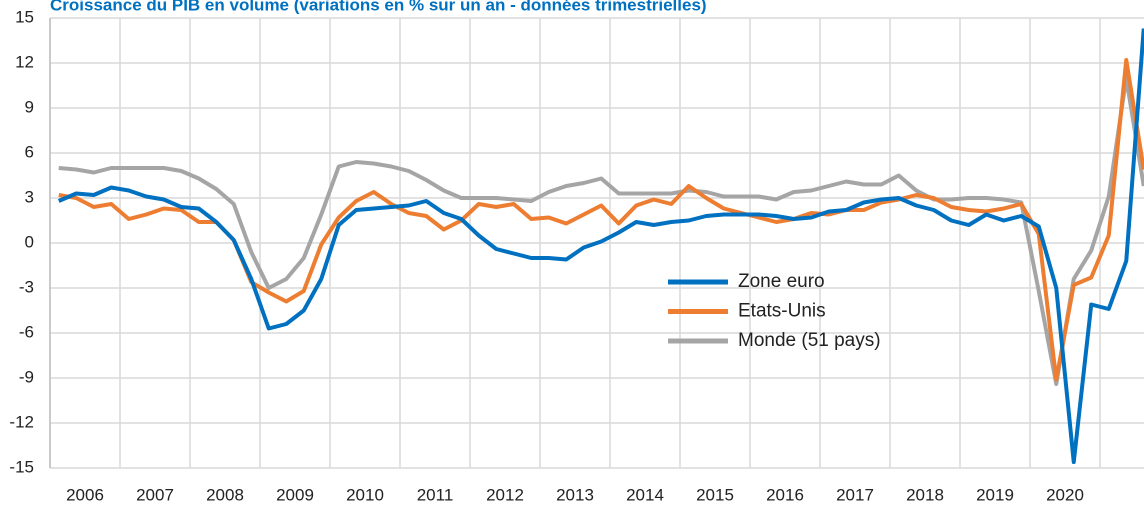 This screenshot has width=1144, height=509. I want to click on y-tick-label: 0, so click(29, 241).